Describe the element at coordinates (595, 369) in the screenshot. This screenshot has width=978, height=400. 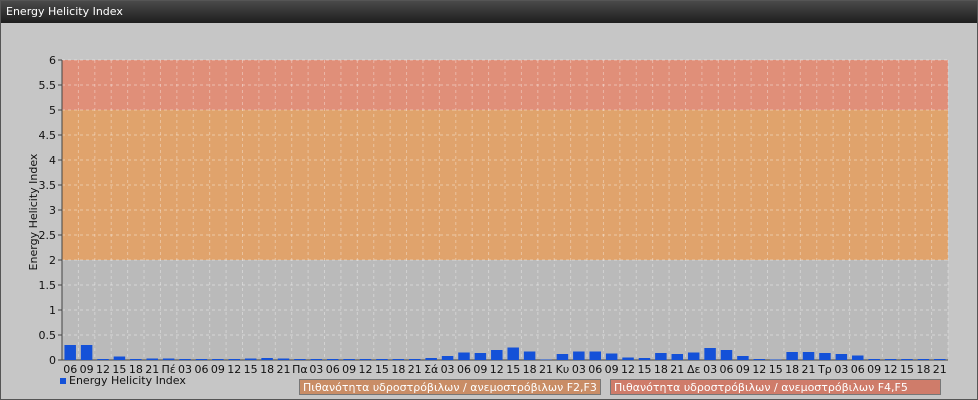
I see `x-tick-label-32: 06` at that location.